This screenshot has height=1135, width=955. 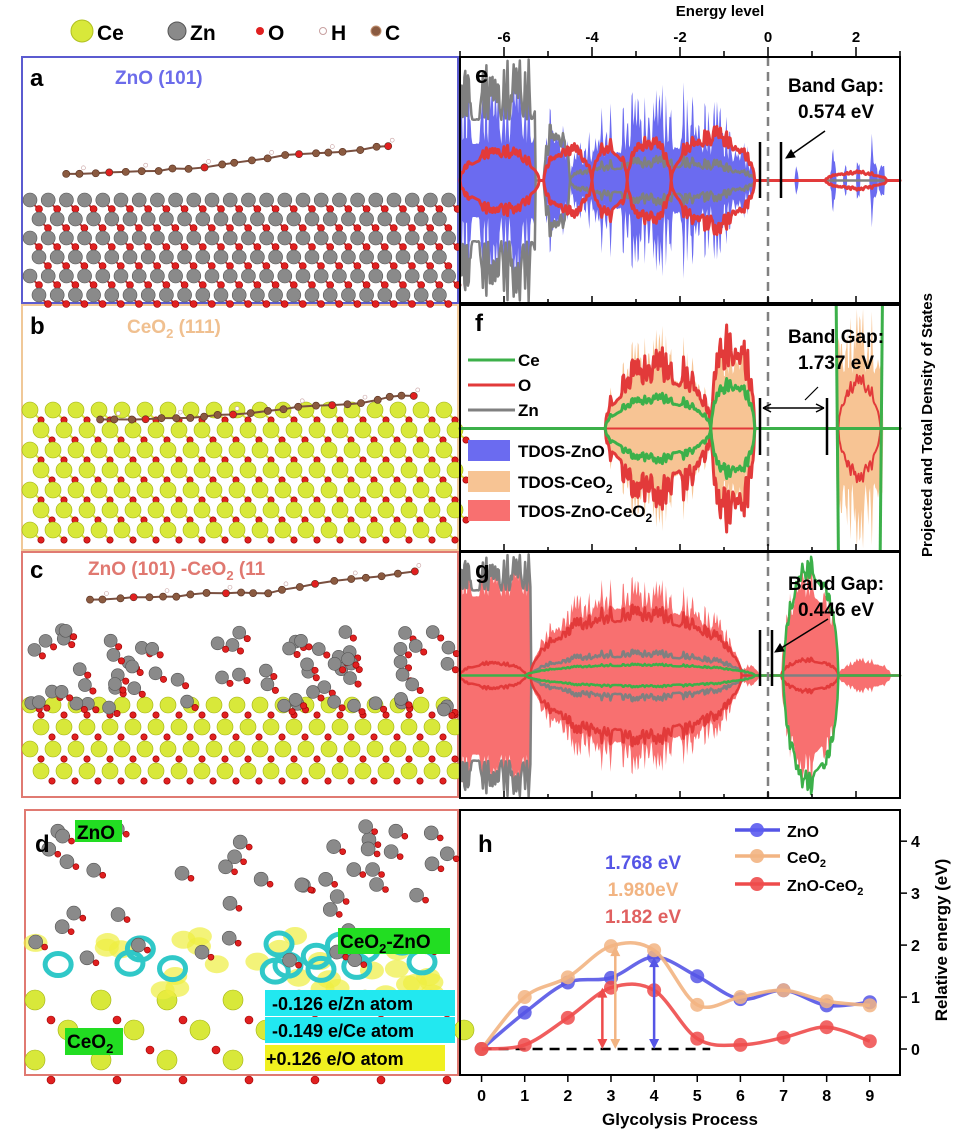 I want to click on panel-a-title: ZnO (101), so click(x=159, y=78).